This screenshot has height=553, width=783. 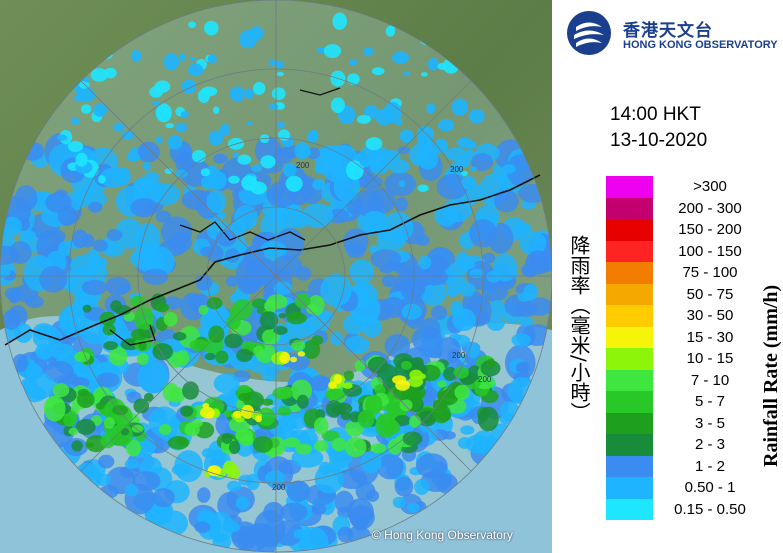 I want to click on legend-label: 1 - 2, so click(x=709, y=466).